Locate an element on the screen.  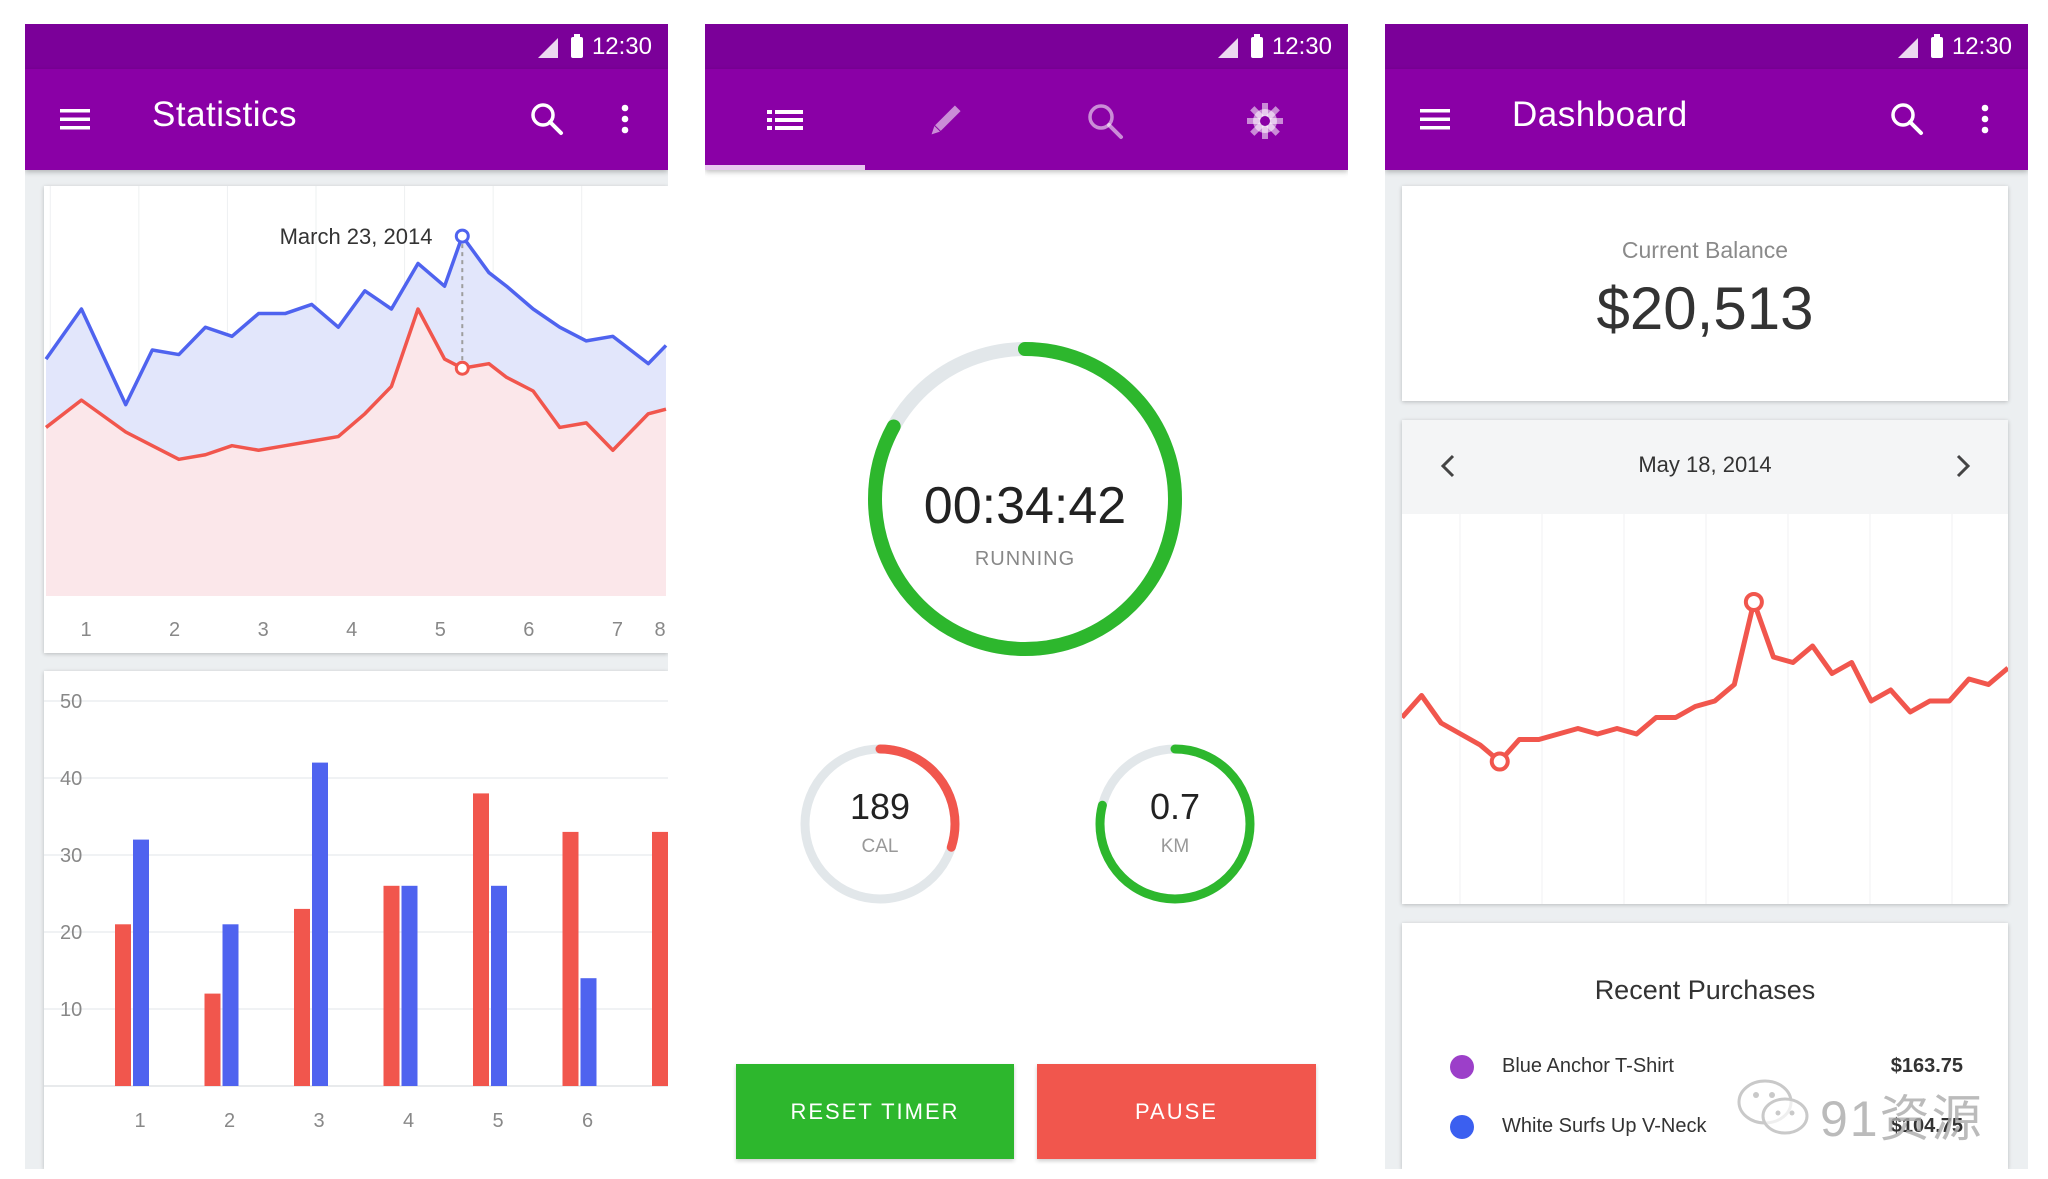
distance-ring is located at coordinates (1175, 824).